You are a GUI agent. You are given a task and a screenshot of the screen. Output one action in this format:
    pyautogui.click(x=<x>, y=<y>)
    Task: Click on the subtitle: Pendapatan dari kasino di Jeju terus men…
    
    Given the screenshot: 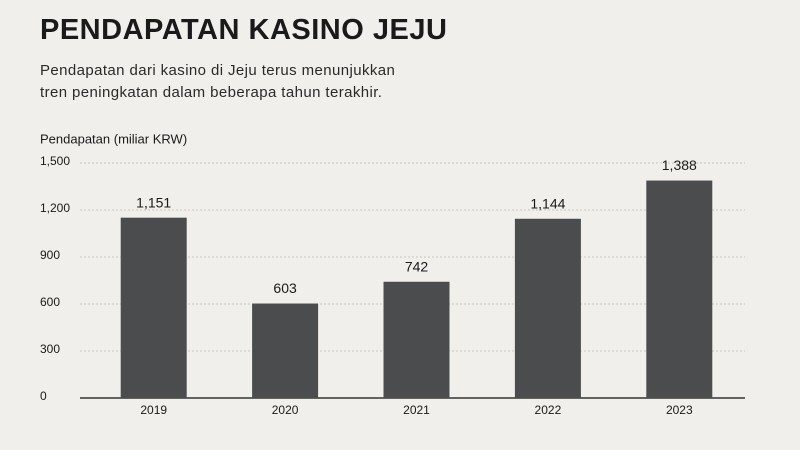 What is the action you would take?
    pyautogui.click(x=218, y=70)
    